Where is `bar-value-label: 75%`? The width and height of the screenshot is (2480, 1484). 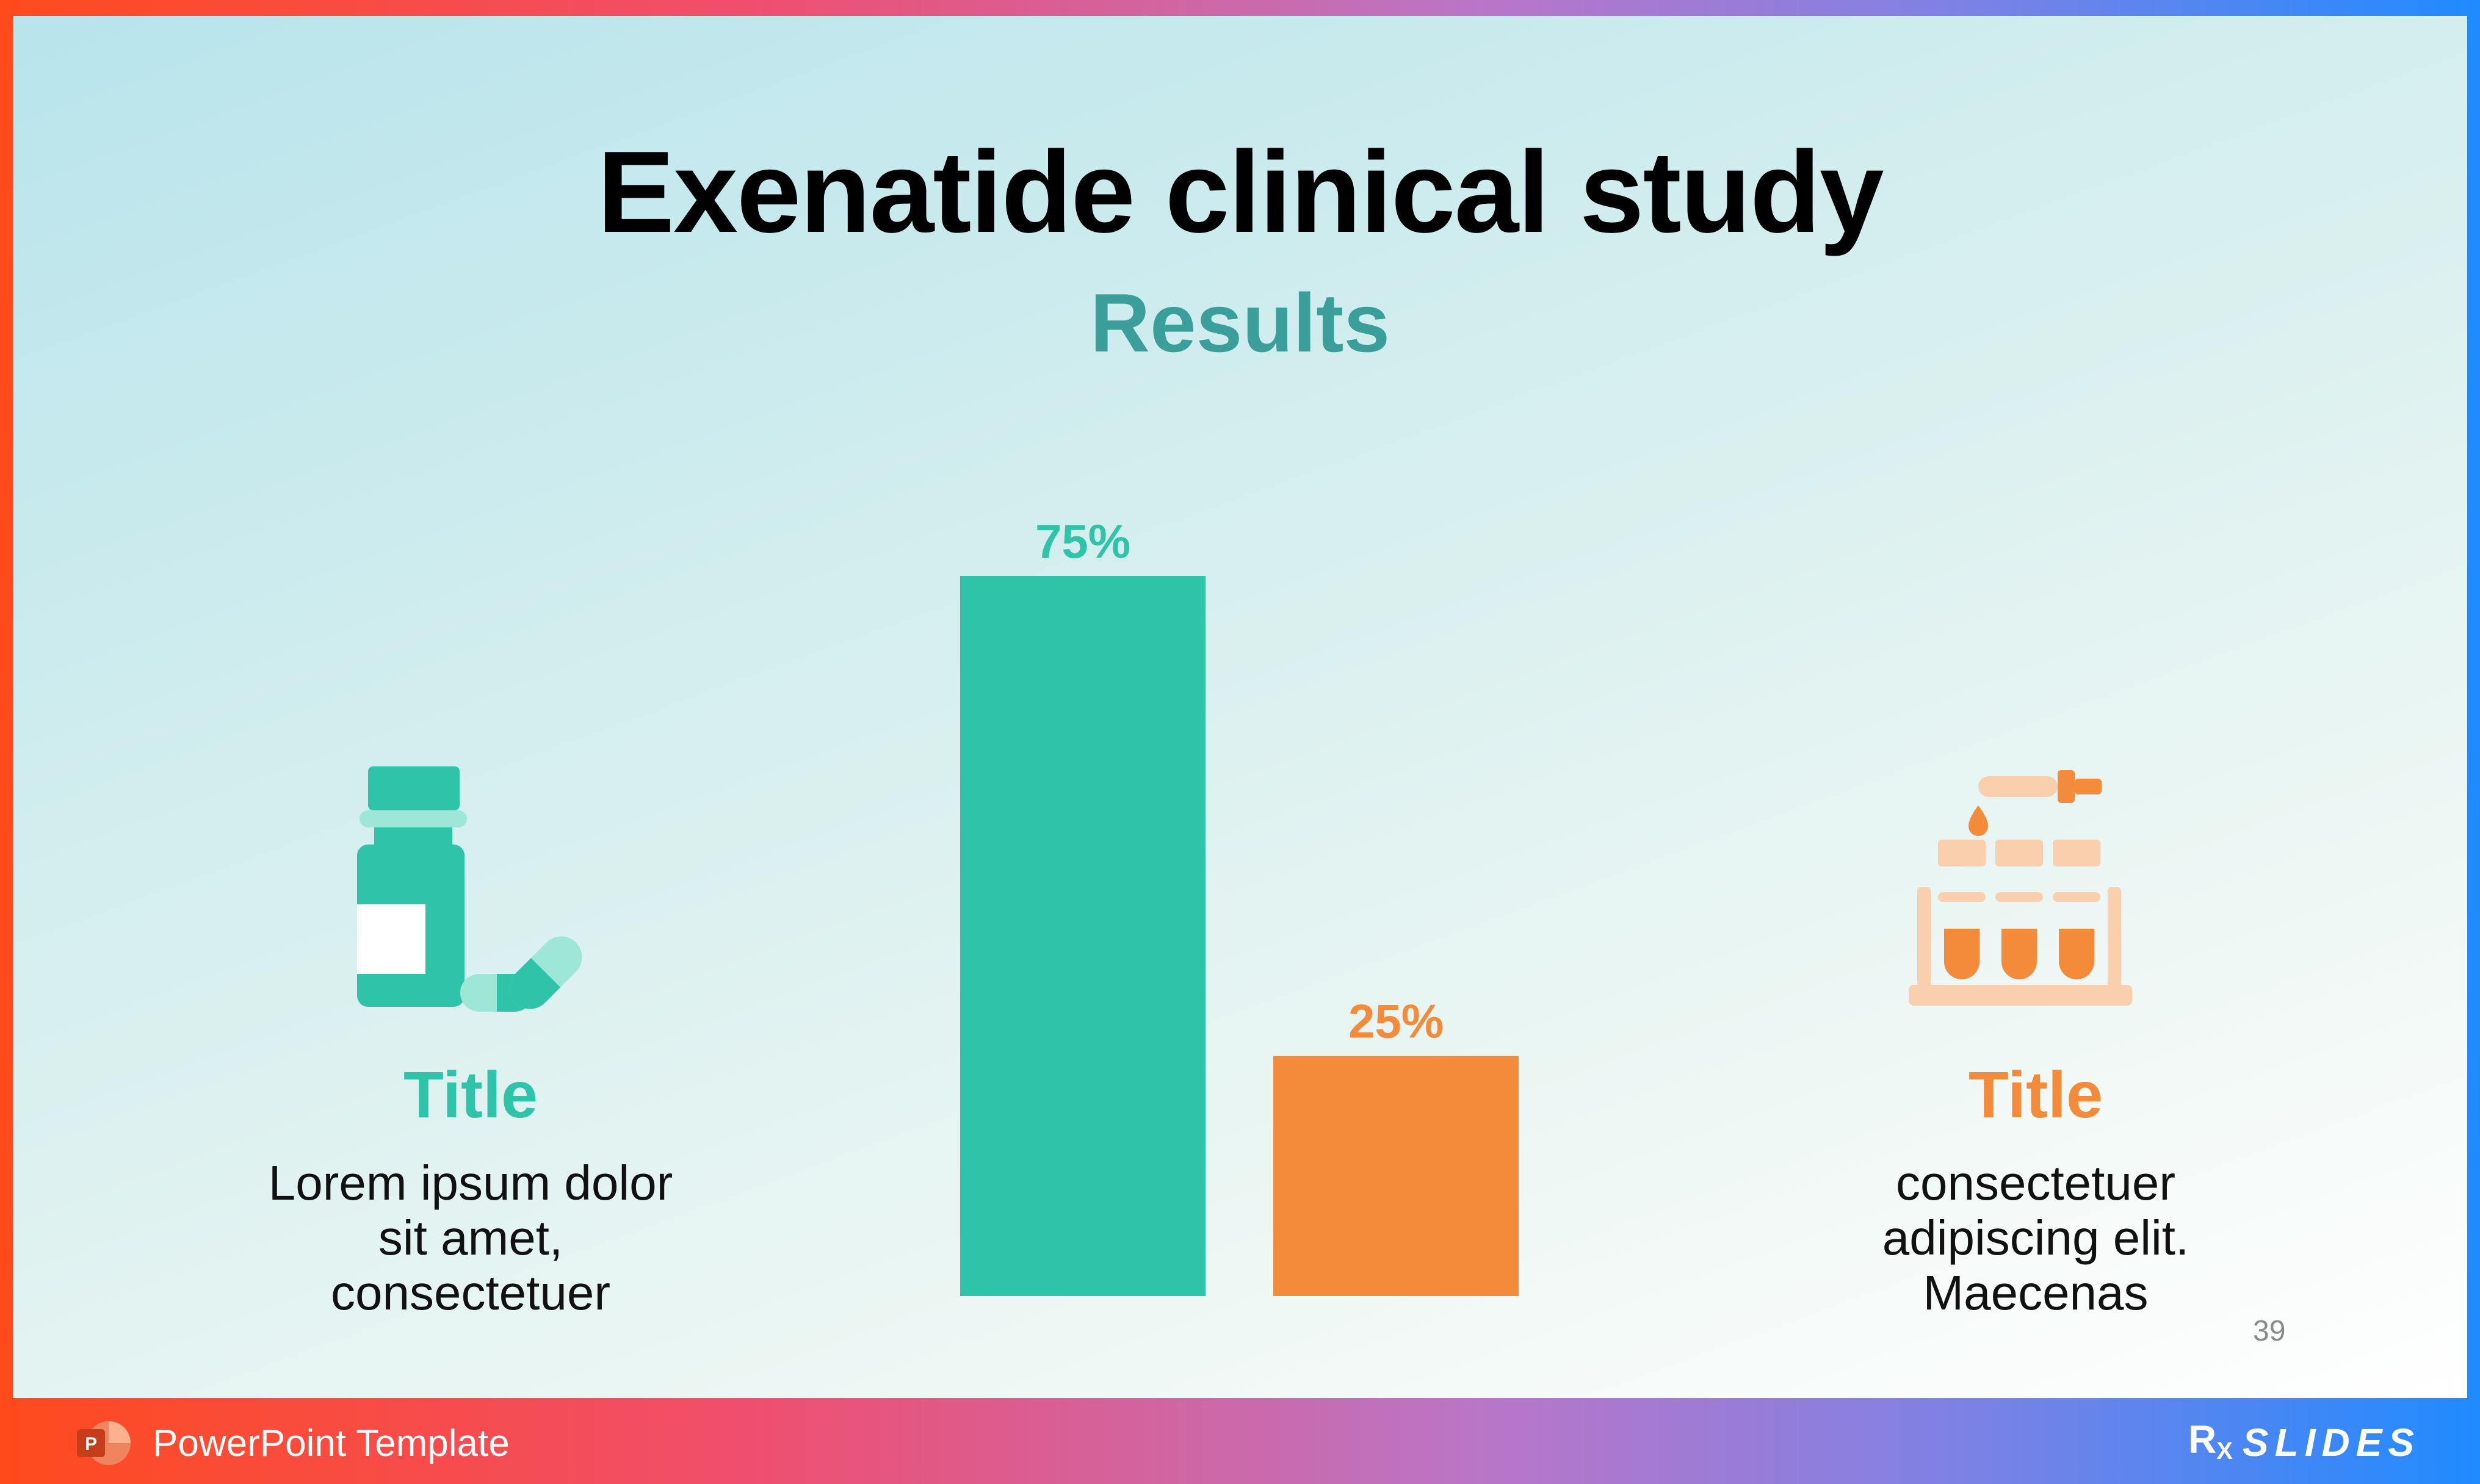 bar-value-label: 75% is located at coordinates (1082, 541).